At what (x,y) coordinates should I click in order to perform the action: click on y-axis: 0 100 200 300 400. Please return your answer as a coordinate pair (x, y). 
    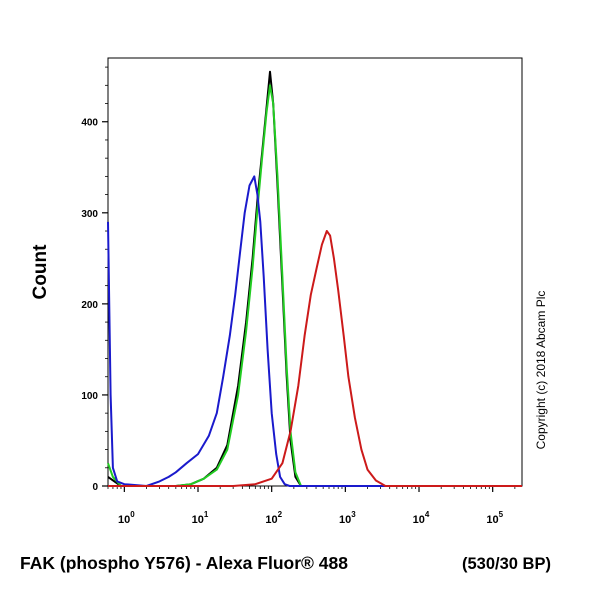
    Looking at the image, I should click on (94, 279).